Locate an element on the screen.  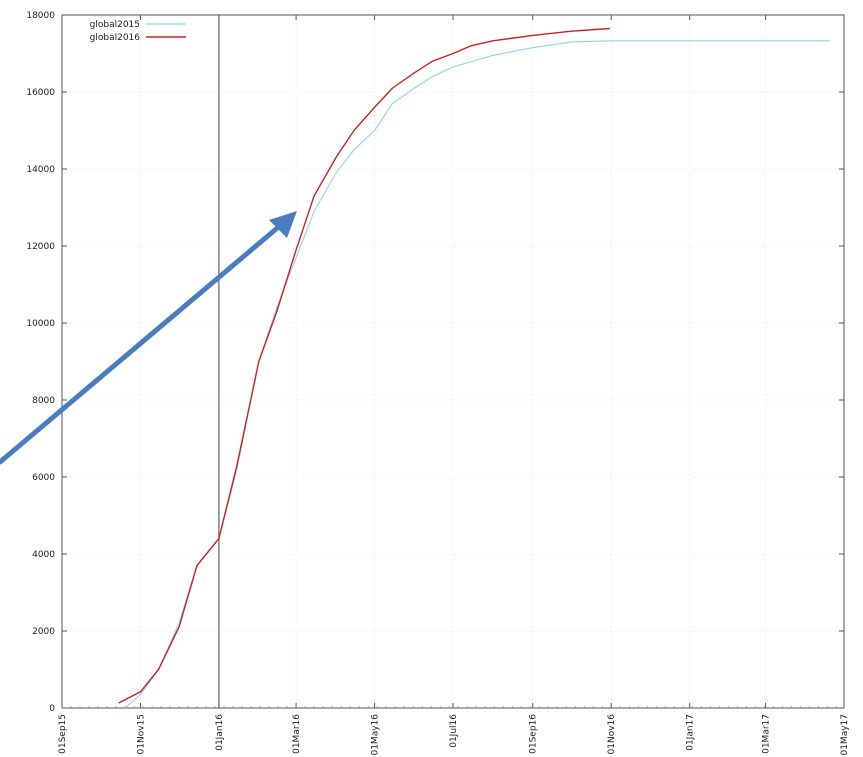
y-tick-label: 10000 is located at coordinates (40, 324).